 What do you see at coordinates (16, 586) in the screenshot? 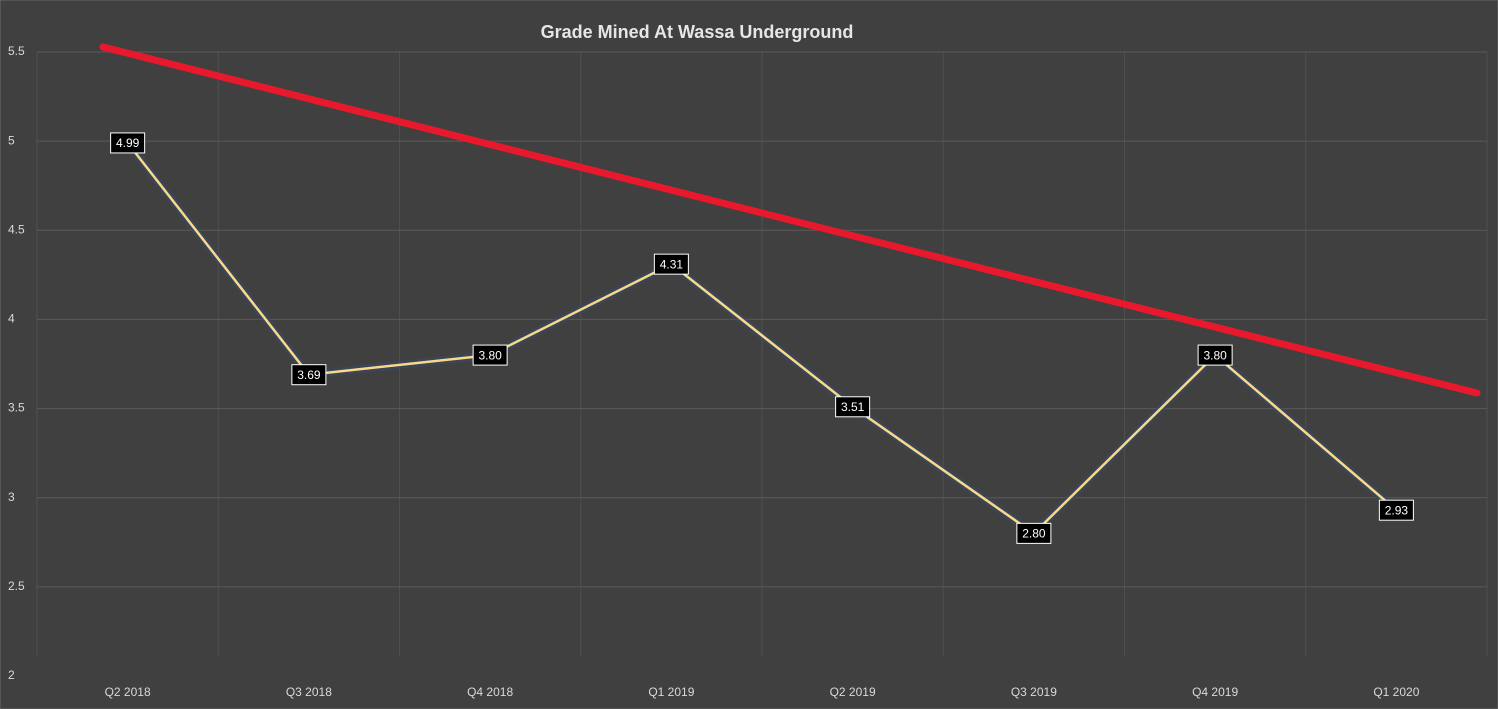
I see `y-tick-label: 2.5` at bounding box center [16, 586].